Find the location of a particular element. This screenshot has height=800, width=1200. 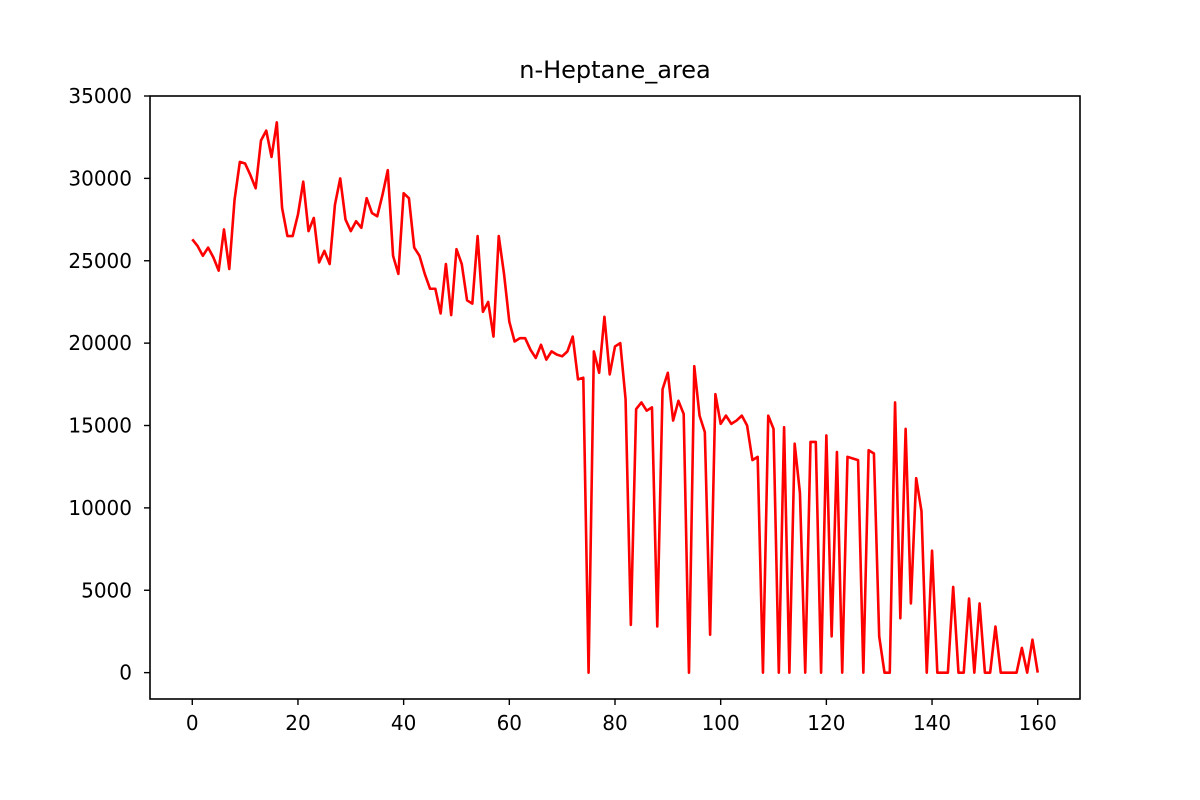

x-tick-label: 0 is located at coordinates (192, 723).